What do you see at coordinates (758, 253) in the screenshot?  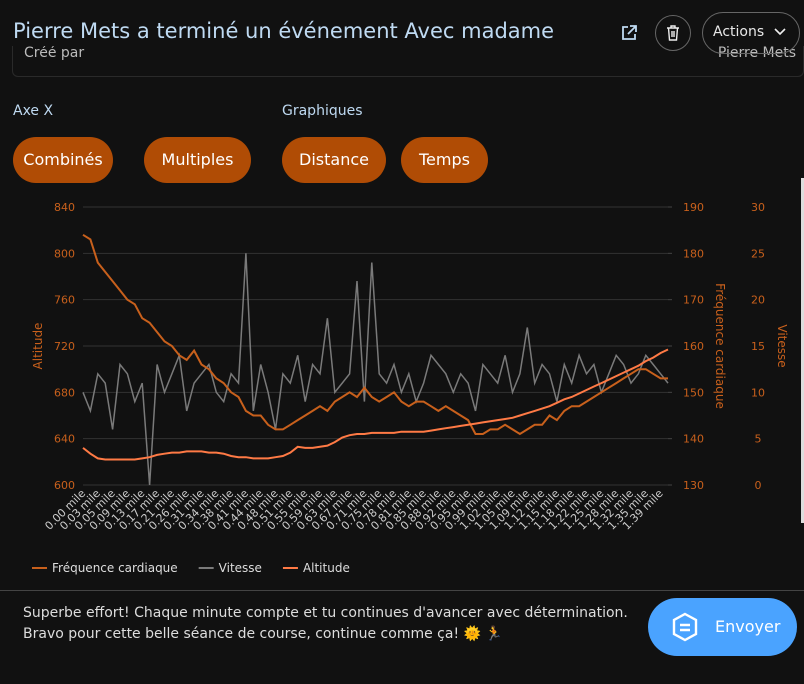 I see `y3-tick-label: 25` at bounding box center [758, 253].